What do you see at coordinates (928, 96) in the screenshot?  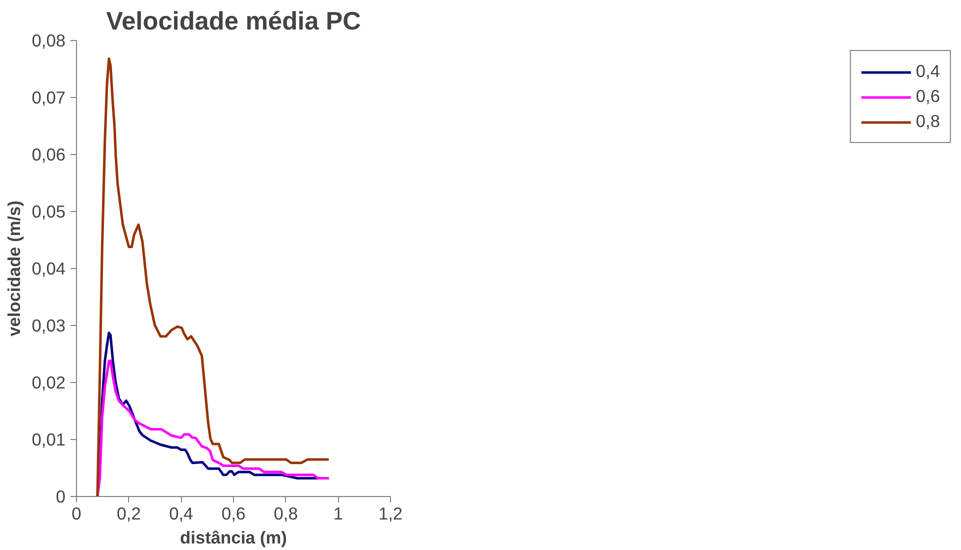 I see `legend-label: 0,6` at bounding box center [928, 96].